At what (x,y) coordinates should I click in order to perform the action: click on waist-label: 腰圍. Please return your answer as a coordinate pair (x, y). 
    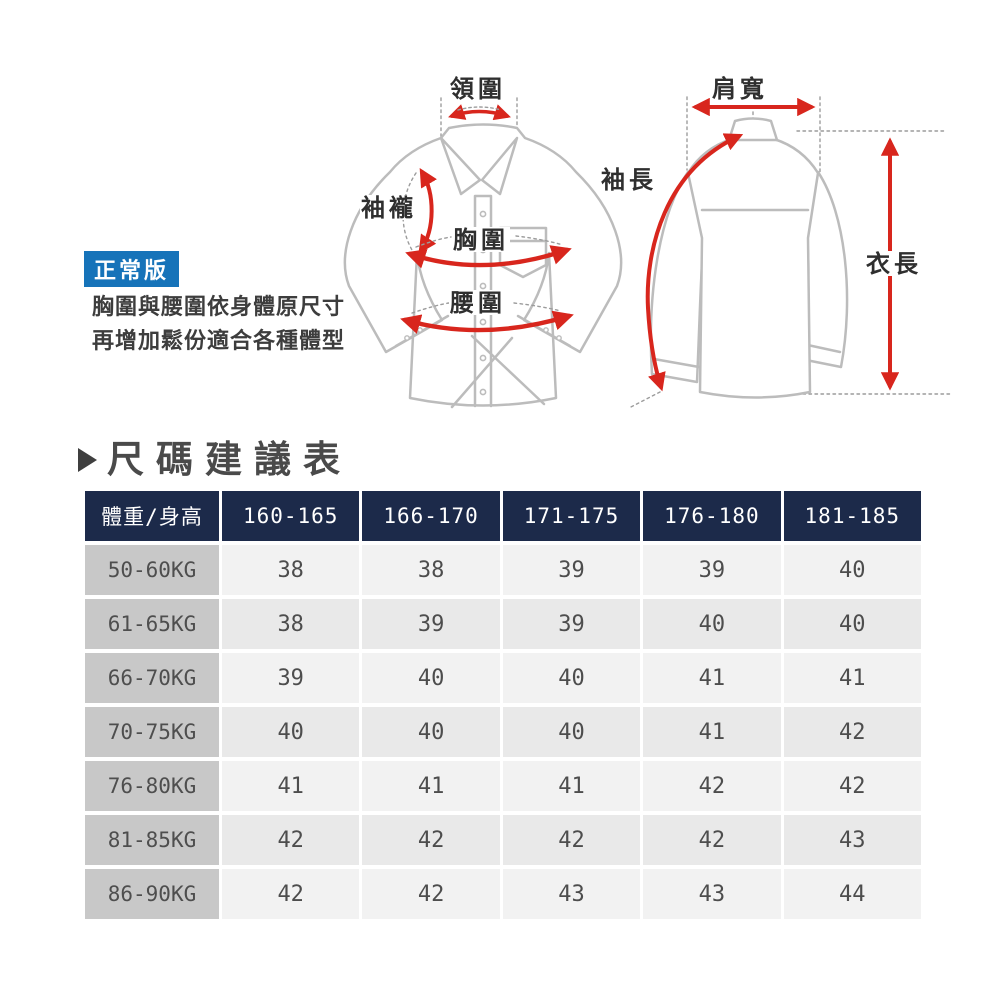
    Looking at the image, I should click on (478, 302).